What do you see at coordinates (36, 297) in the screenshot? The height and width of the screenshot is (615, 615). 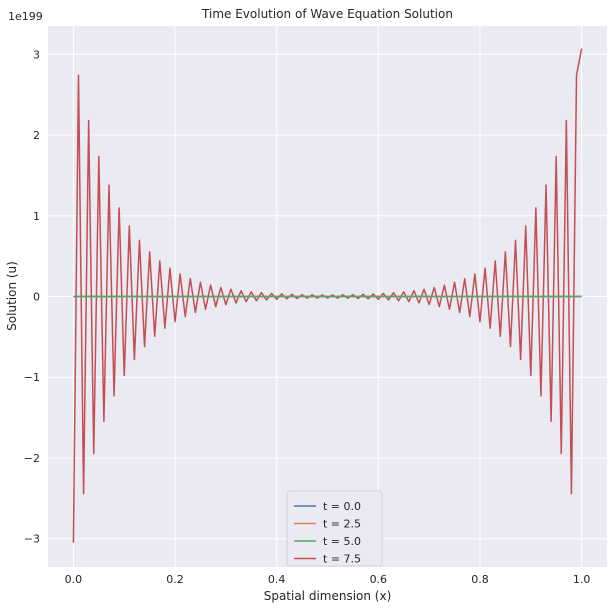 I see `y-tick-label: 0` at bounding box center [36, 297].